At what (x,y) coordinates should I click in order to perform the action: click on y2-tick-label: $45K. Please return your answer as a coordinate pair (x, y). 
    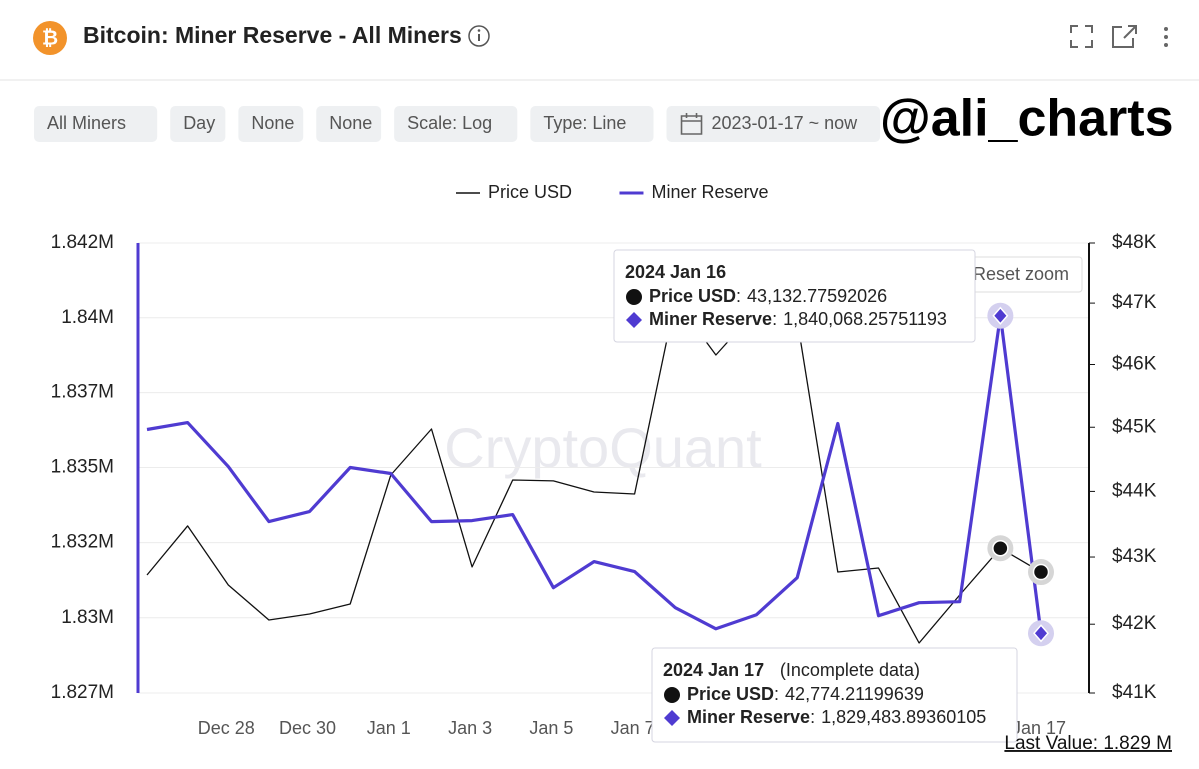
    Looking at the image, I should click on (1134, 426).